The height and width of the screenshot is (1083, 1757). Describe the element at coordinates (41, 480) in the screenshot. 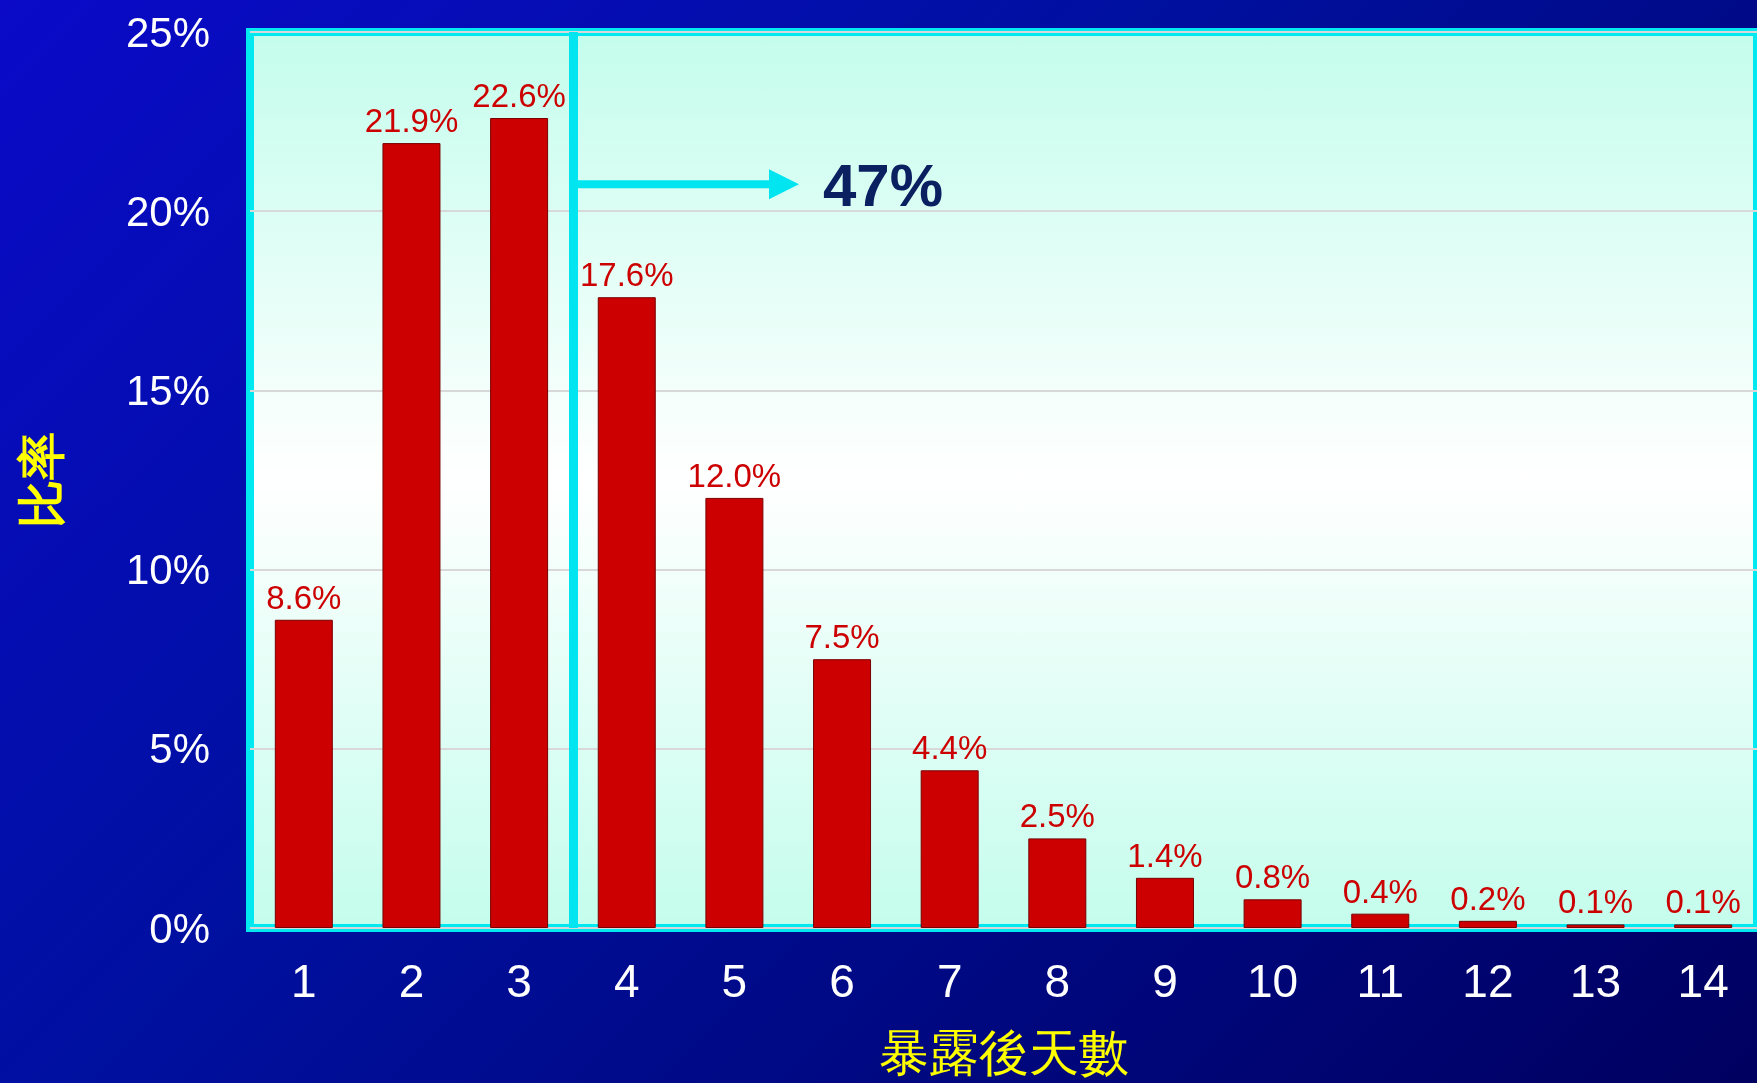

I see `y-axis-title: 比率` at that location.